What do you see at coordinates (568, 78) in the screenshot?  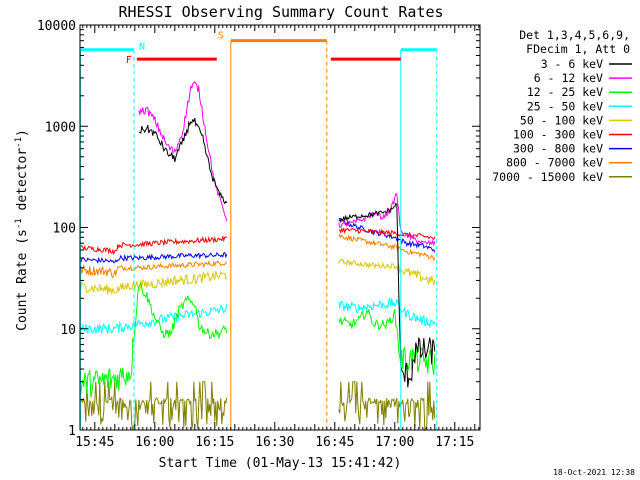 I see `legend-label-2: 6 - 12 keV` at bounding box center [568, 78].